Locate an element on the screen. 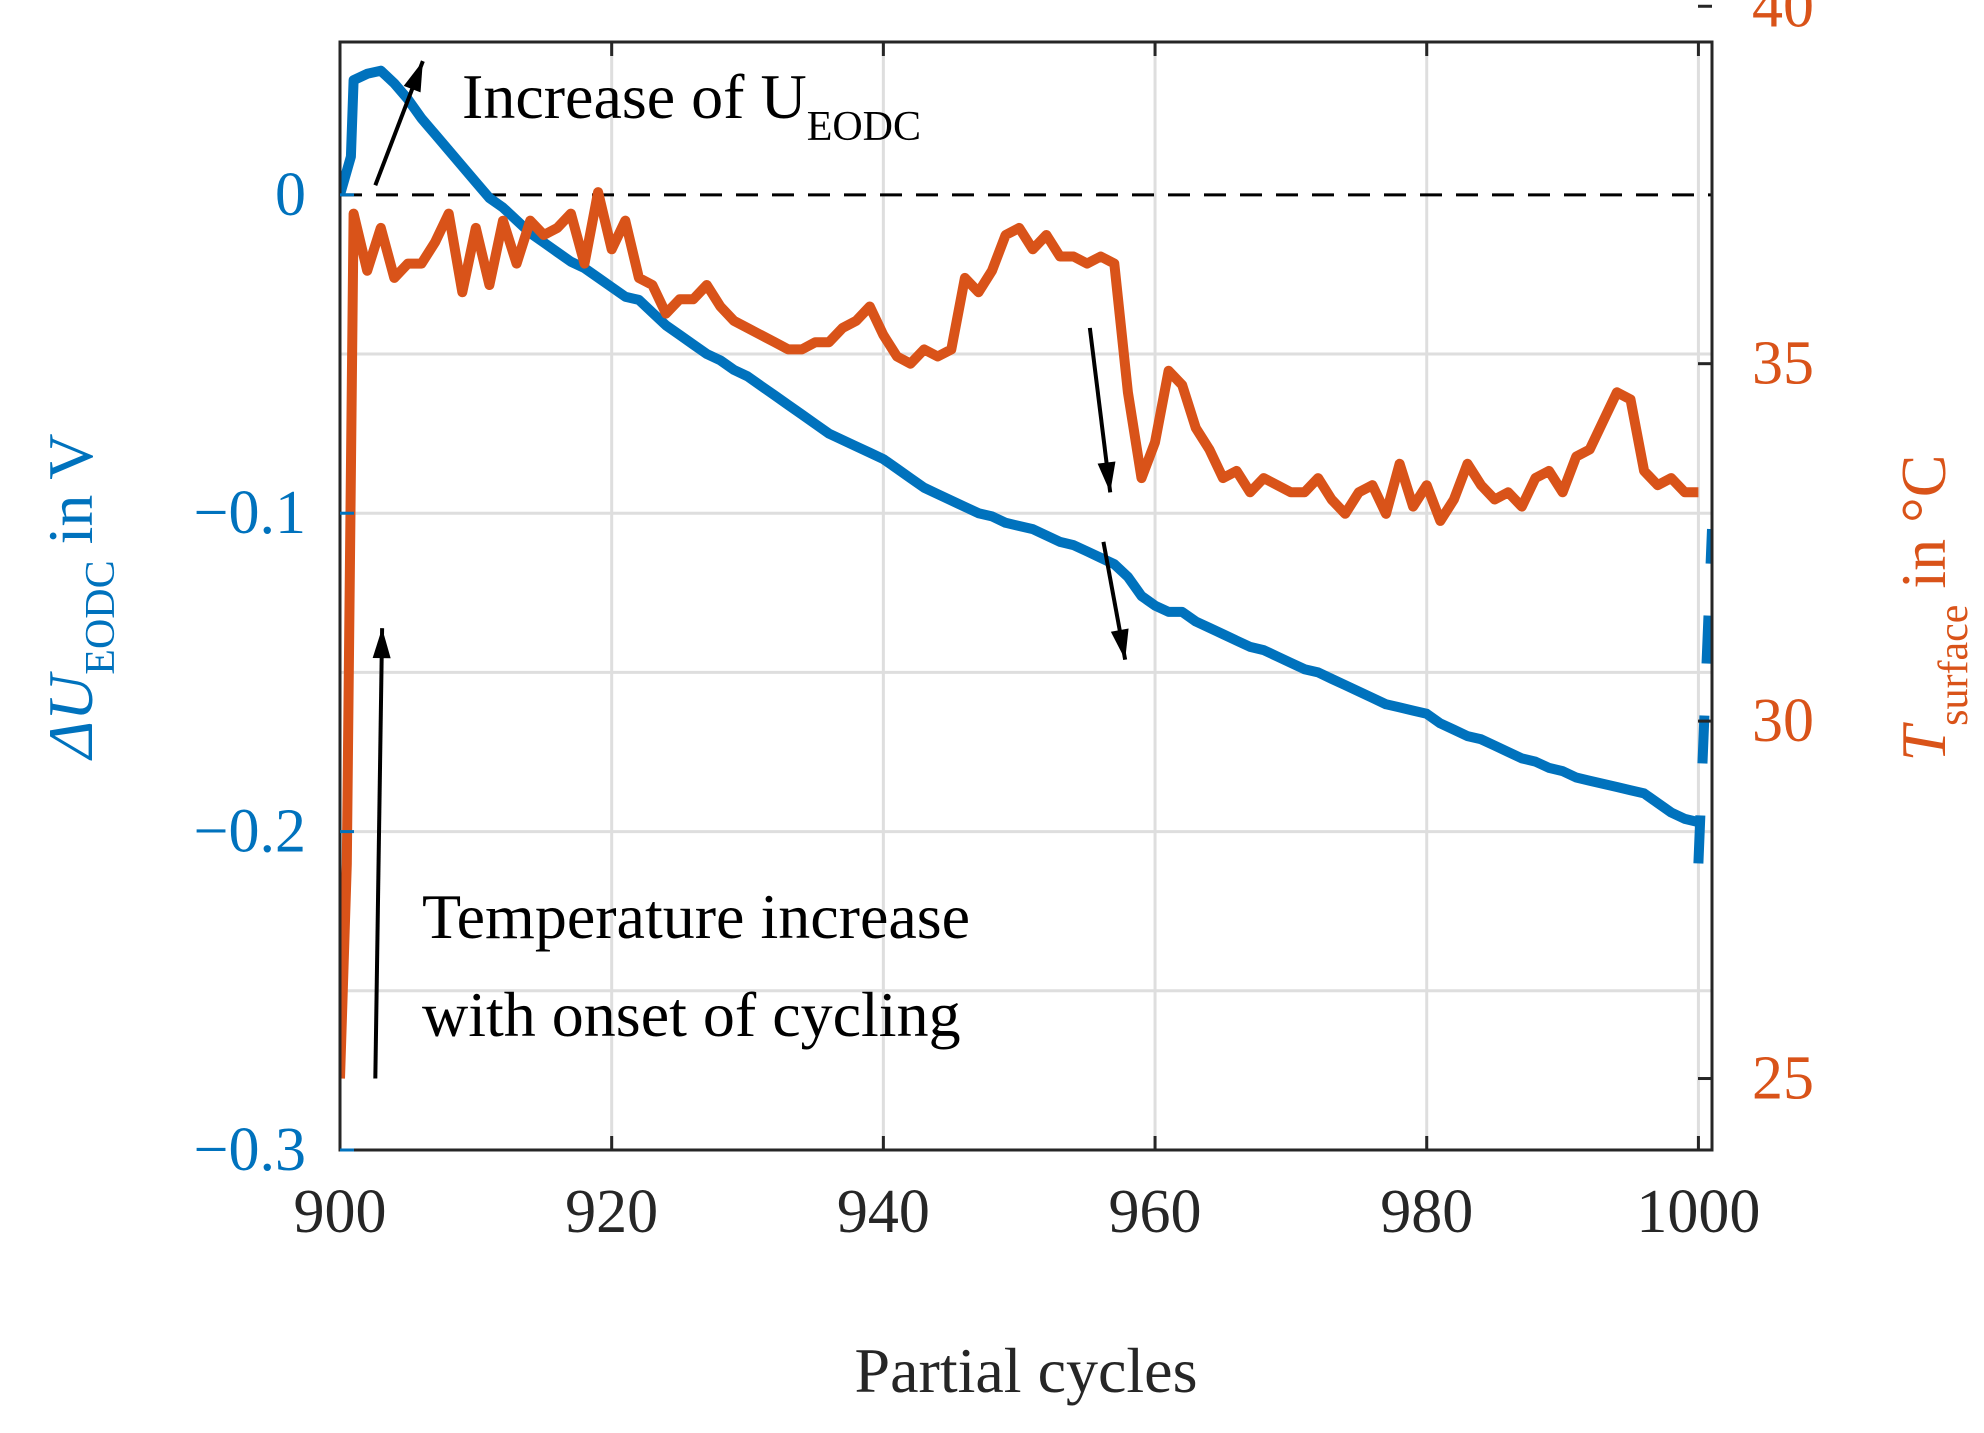 This screenshot has width=1984, height=1433. x-tick-label: 1000 is located at coordinates (1698, 1212).